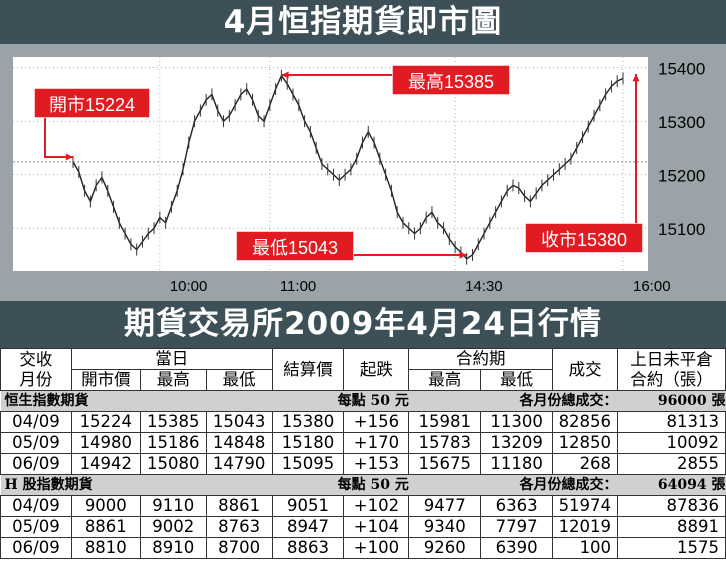 The height and width of the screenshot is (587, 726). I want to click on table-cell: 10092, so click(671, 443).